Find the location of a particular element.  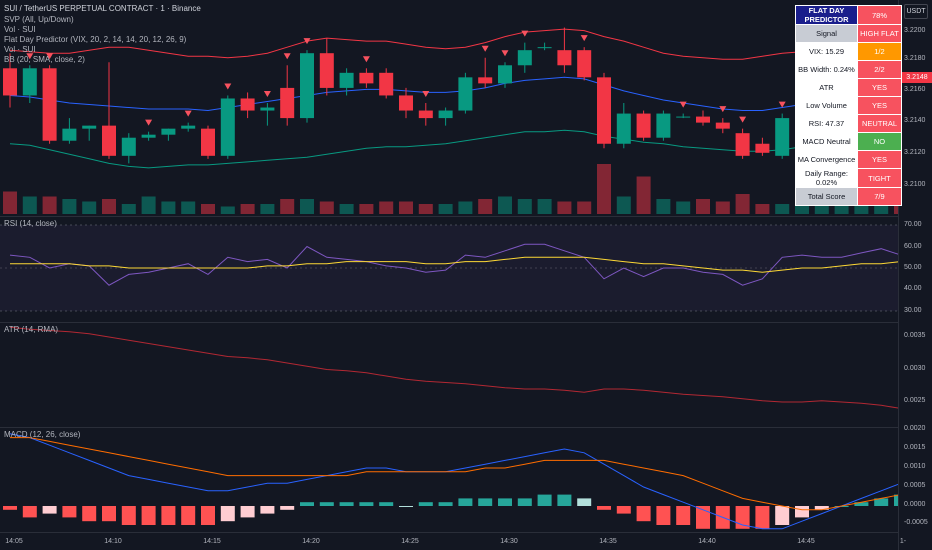

predictor-row-label: MA Convergence is located at coordinates (826, 159).